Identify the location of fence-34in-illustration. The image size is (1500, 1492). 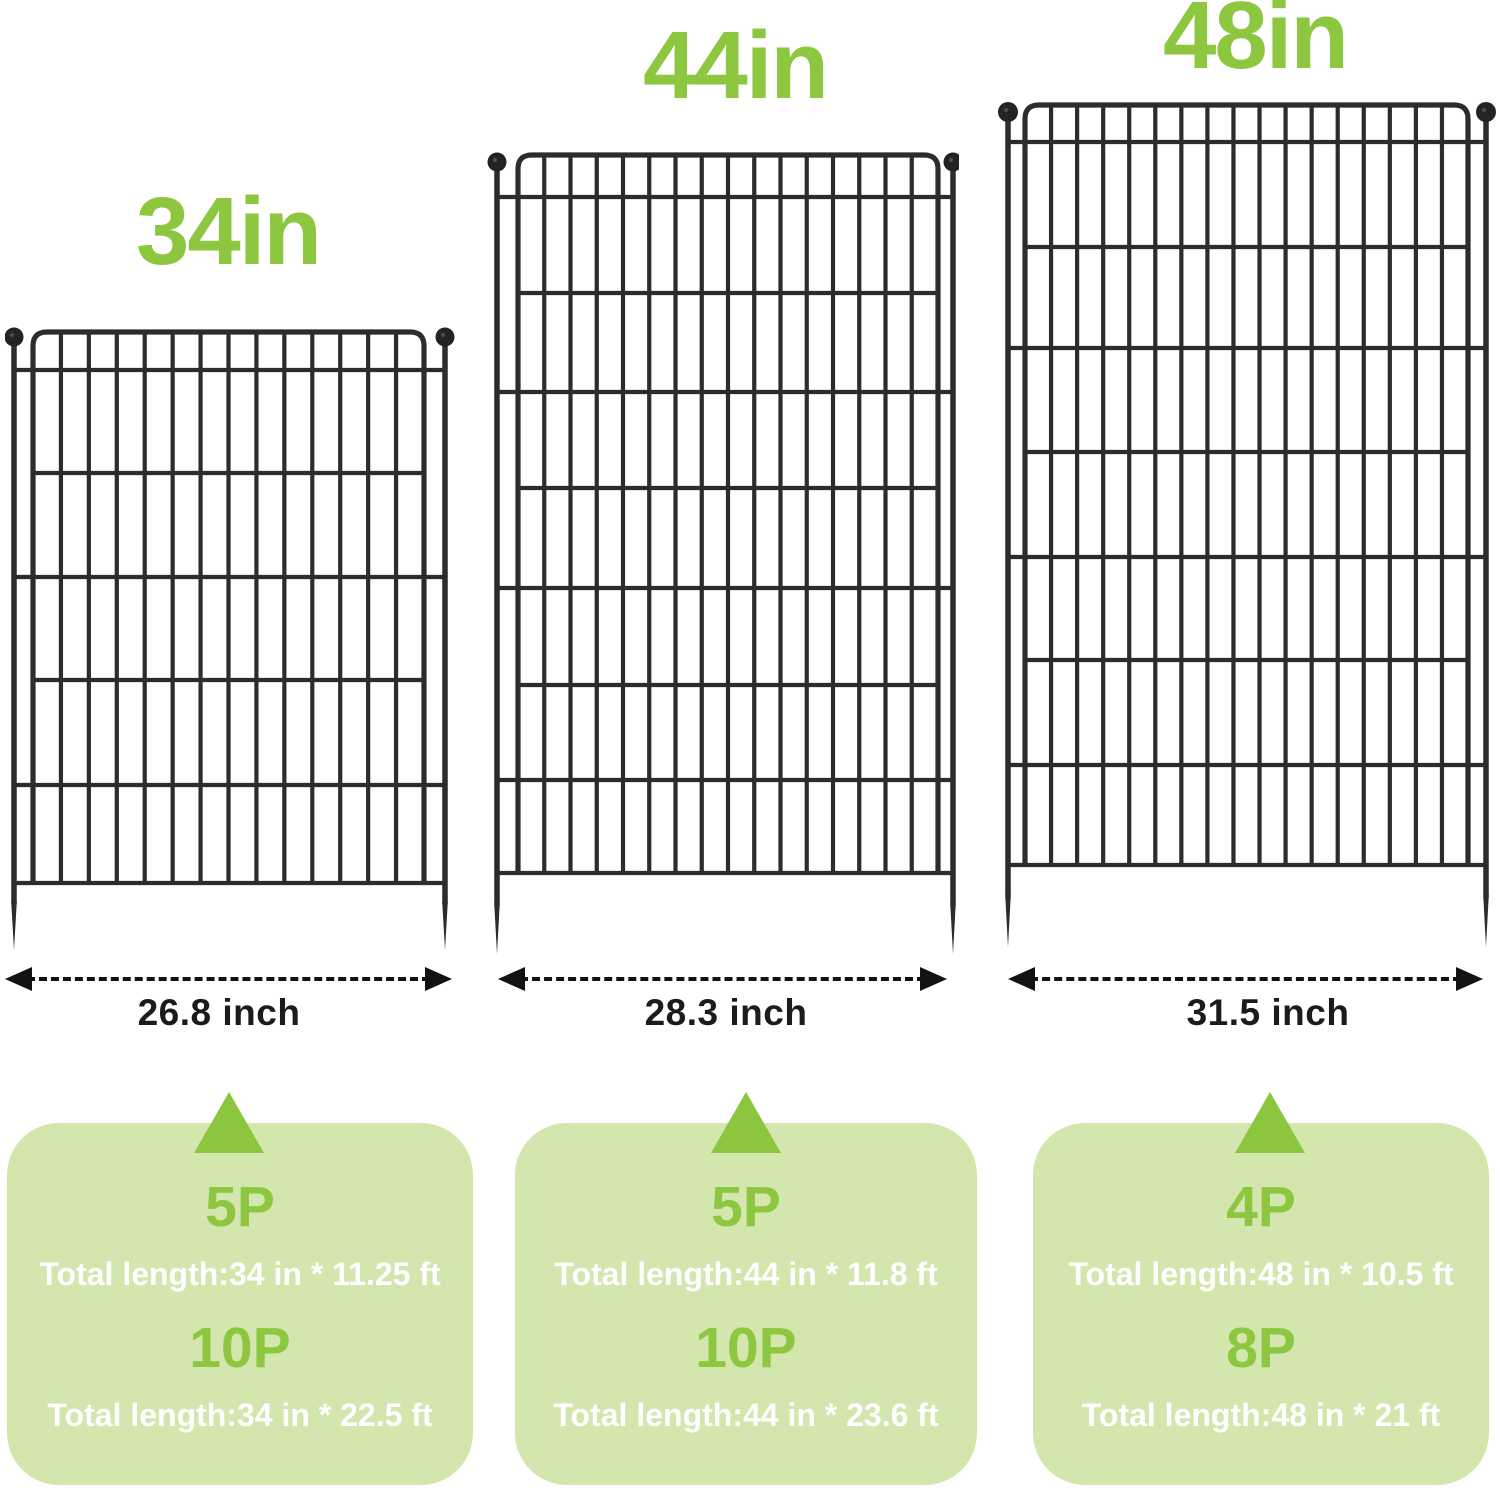
(230, 638).